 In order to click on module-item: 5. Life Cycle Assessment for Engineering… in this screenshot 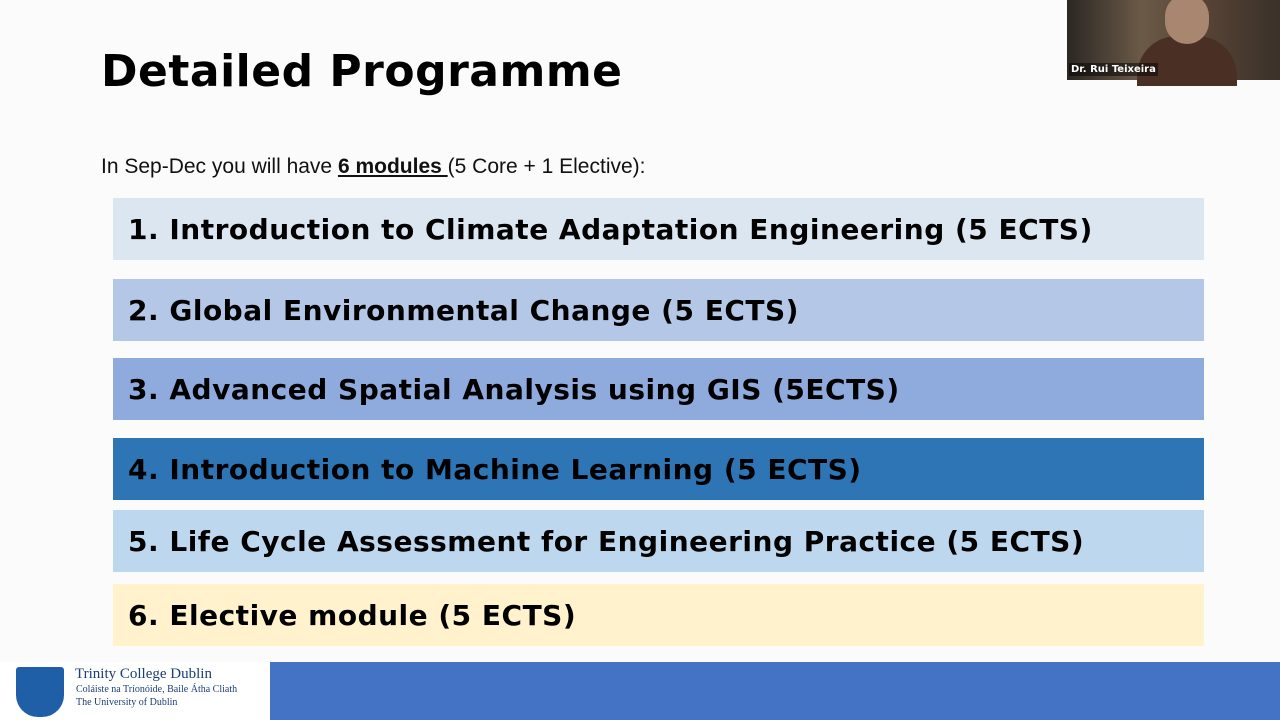, I will do `click(658, 541)`.